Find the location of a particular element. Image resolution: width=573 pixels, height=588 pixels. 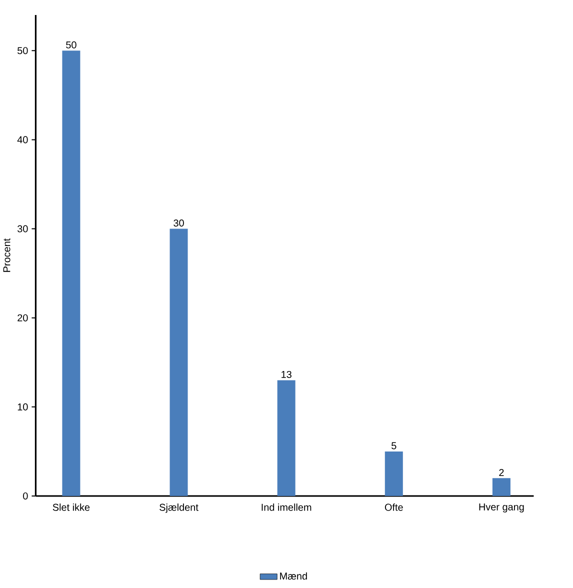

data-label: 50 is located at coordinates (71, 44).